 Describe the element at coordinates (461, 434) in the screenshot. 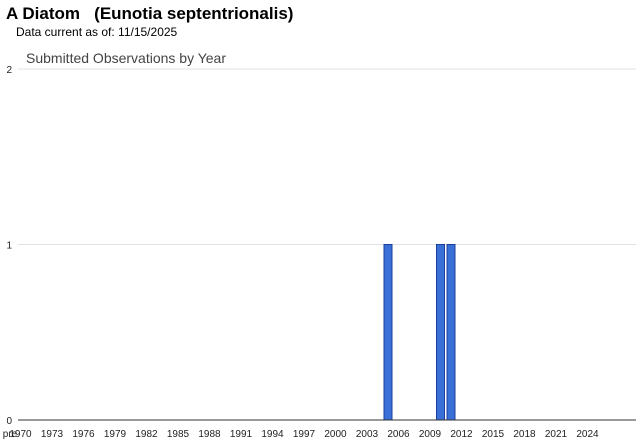

I see `x-tick-label: 2012` at that location.